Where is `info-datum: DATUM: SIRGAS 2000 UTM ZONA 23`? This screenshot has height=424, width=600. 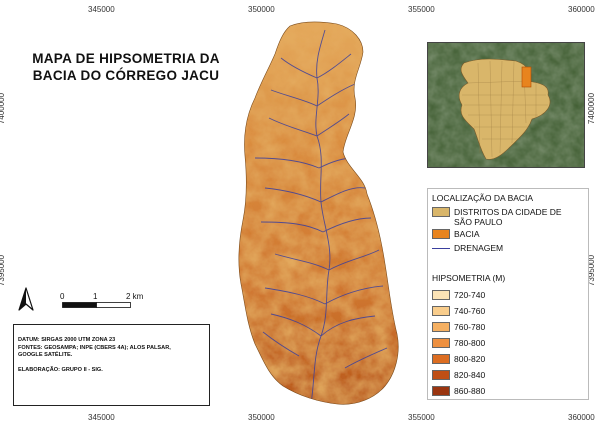 info-datum: DATUM: SIRGAS 2000 UTM ZONA 23 is located at coordinates (67, 340).